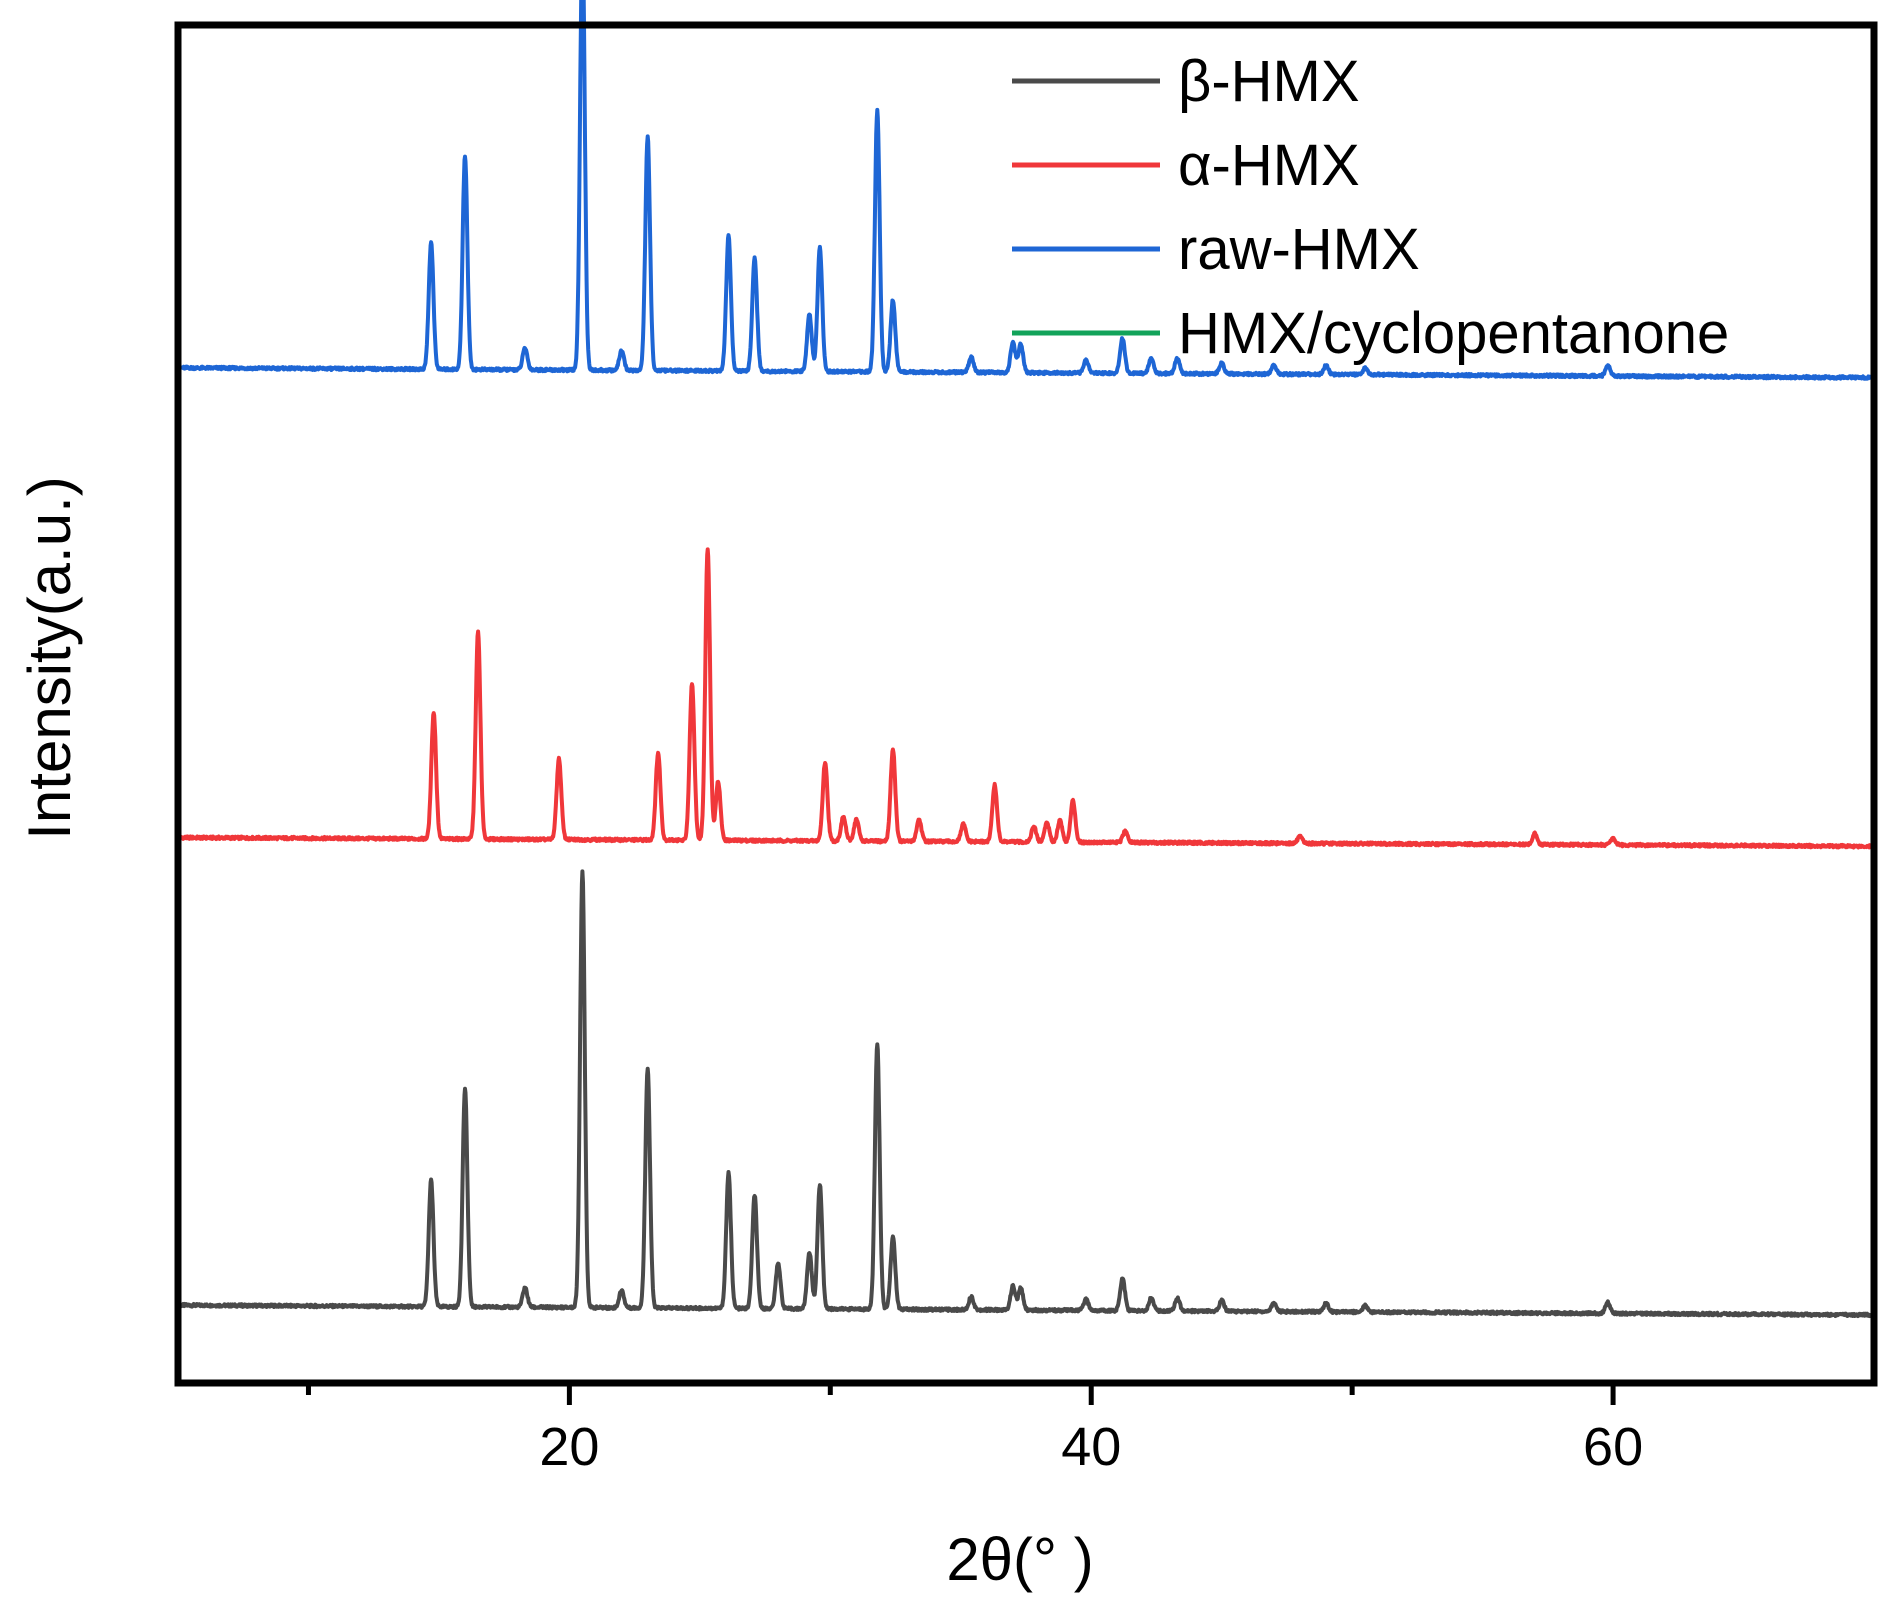  I want to click on legend-item: β-HMX, so click(1186, 81).